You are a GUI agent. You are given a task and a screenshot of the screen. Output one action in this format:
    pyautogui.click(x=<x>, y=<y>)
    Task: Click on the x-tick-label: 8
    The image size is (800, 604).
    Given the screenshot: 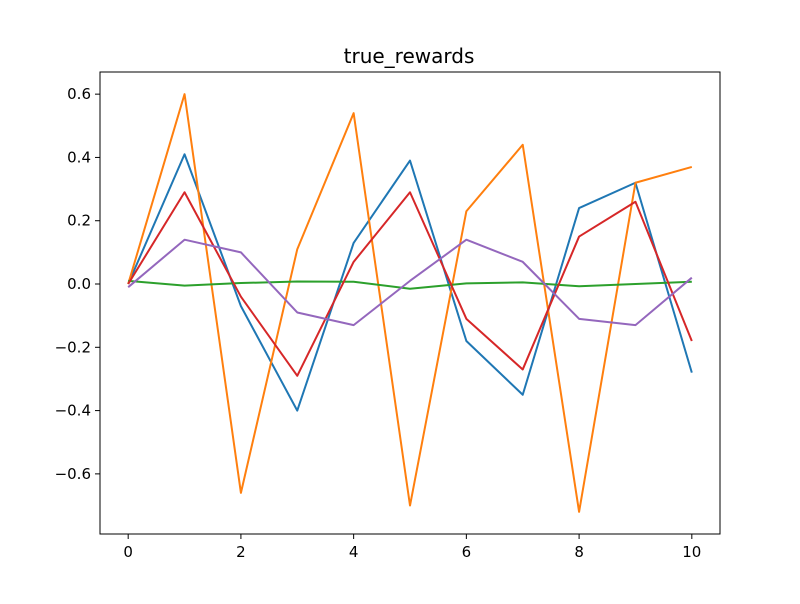 What is the action you would take?
    pyautogui.click(x=579, y=552)
    